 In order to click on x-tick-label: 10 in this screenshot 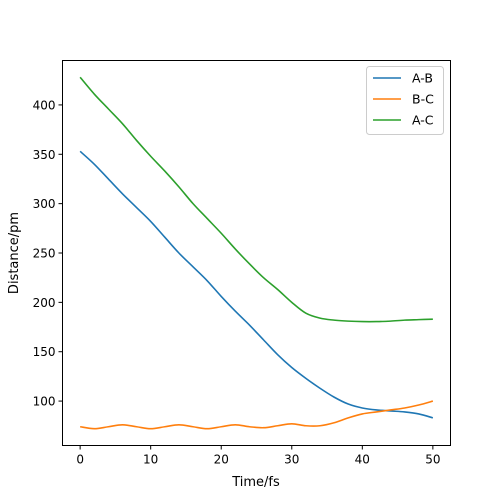, I will do `click(150, 460)`.